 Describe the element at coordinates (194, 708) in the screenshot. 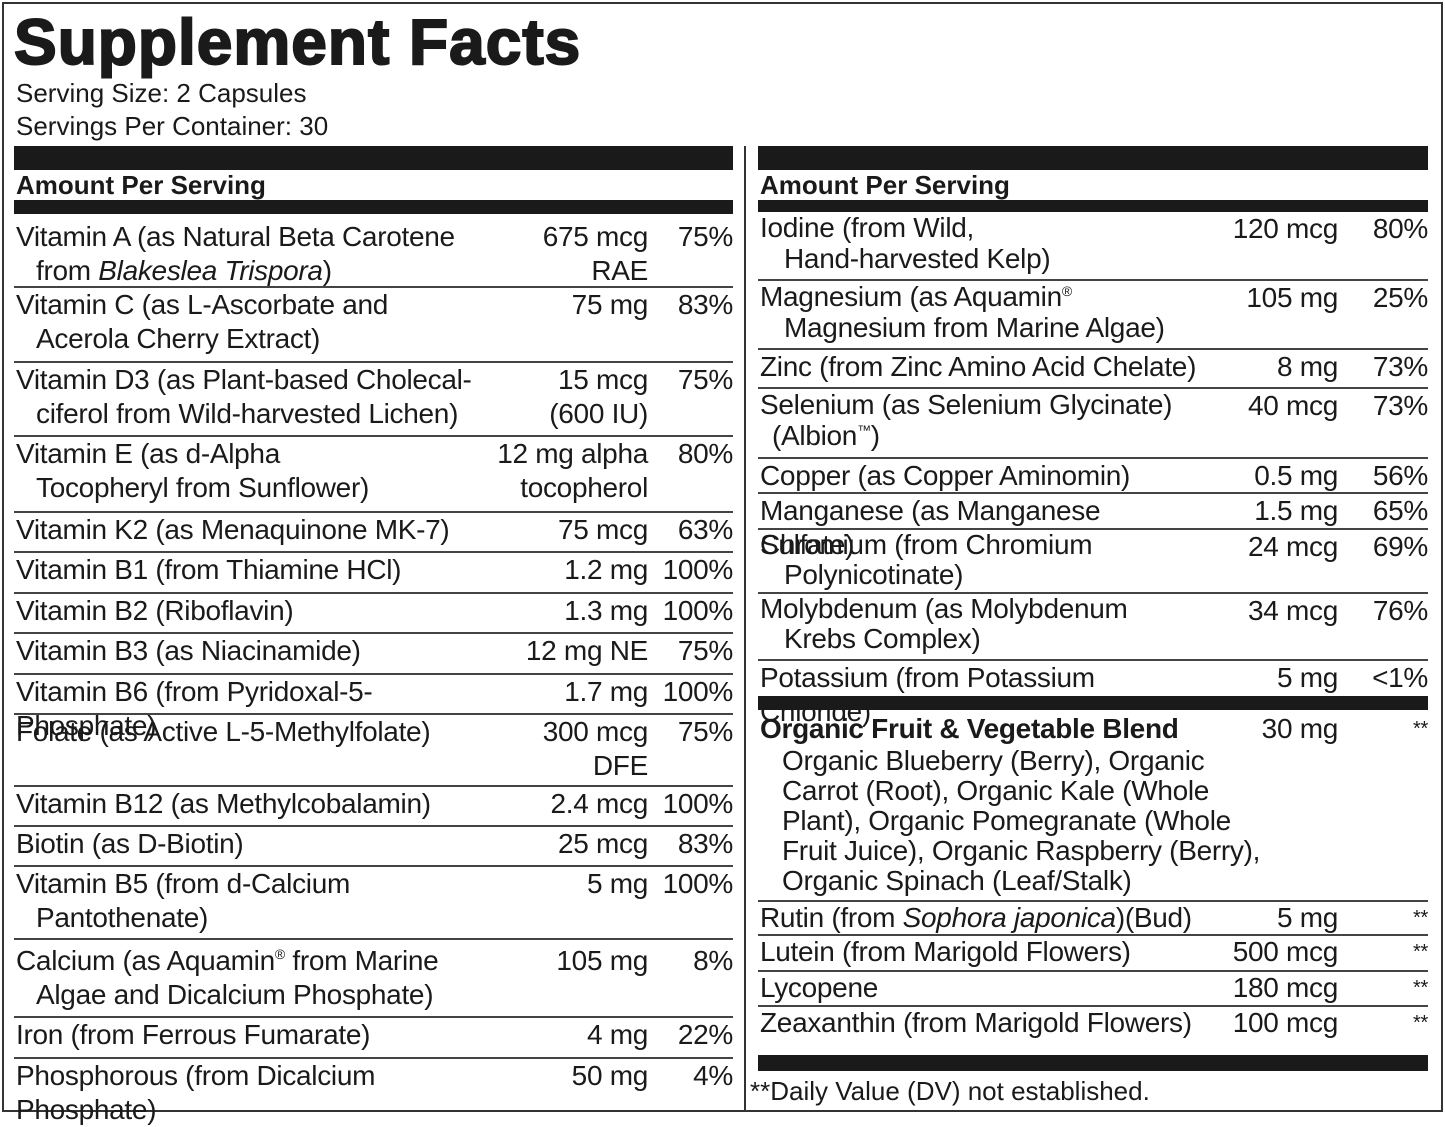

I see `nutrient-name: Vitamin B6 (from Pyridoxal-5-Phosphate)` at that location.